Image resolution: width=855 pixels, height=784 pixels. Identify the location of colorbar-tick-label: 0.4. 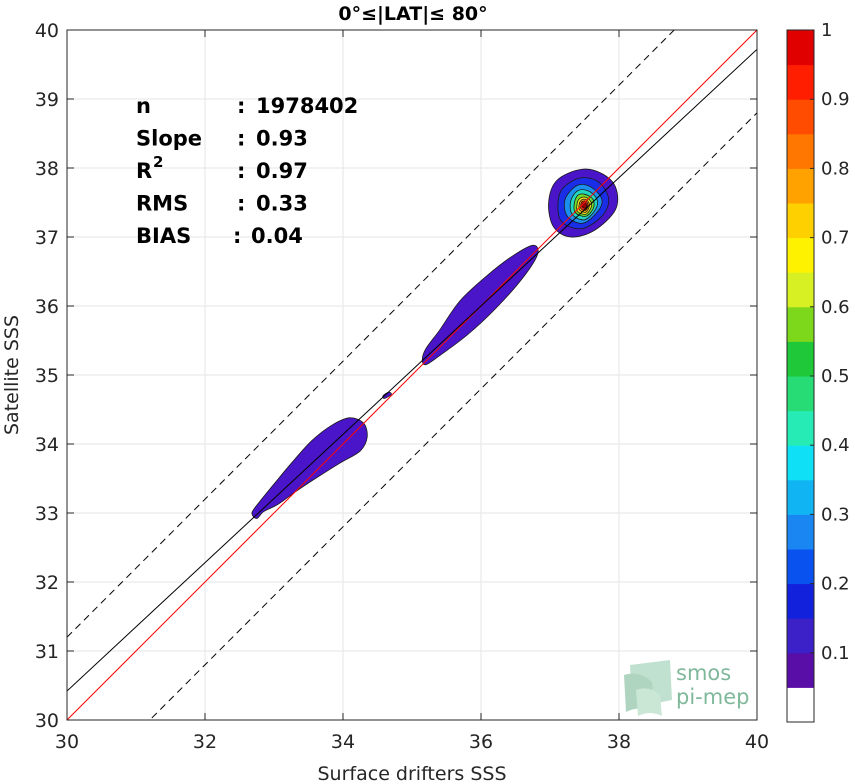
(835, 445).